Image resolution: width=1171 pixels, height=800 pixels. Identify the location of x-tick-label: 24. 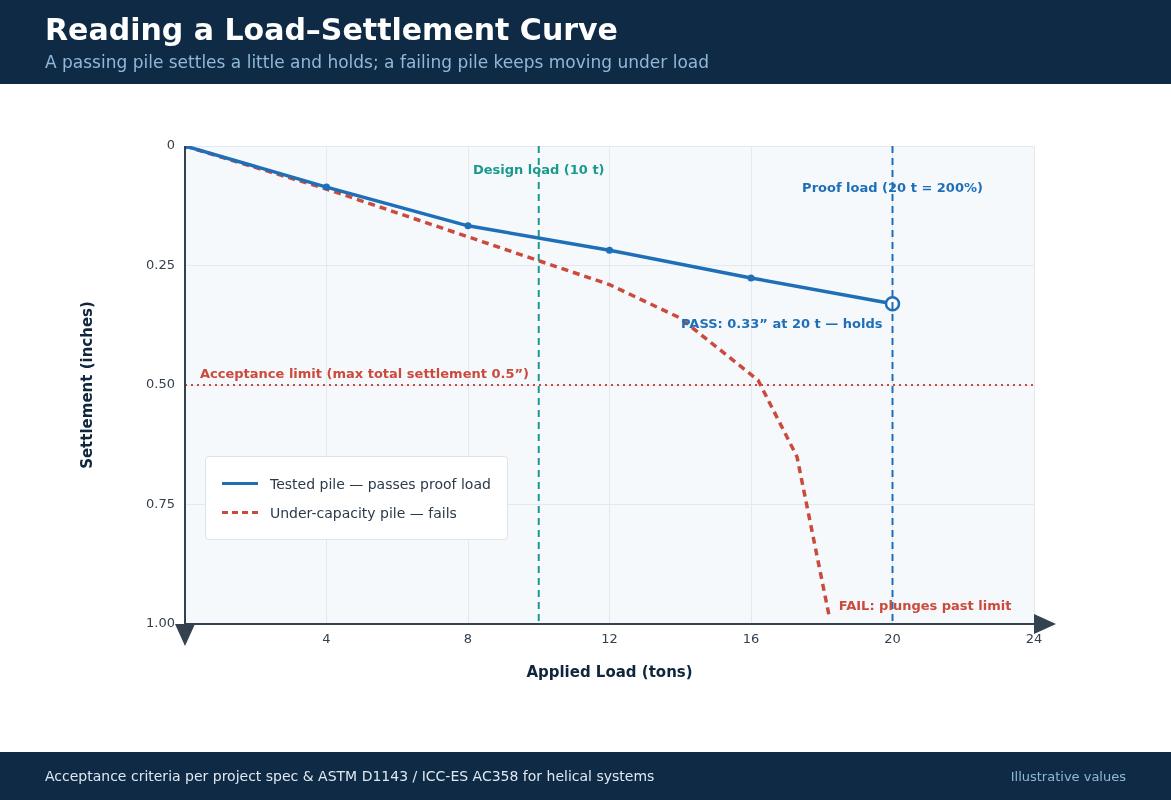
(1034, 639).